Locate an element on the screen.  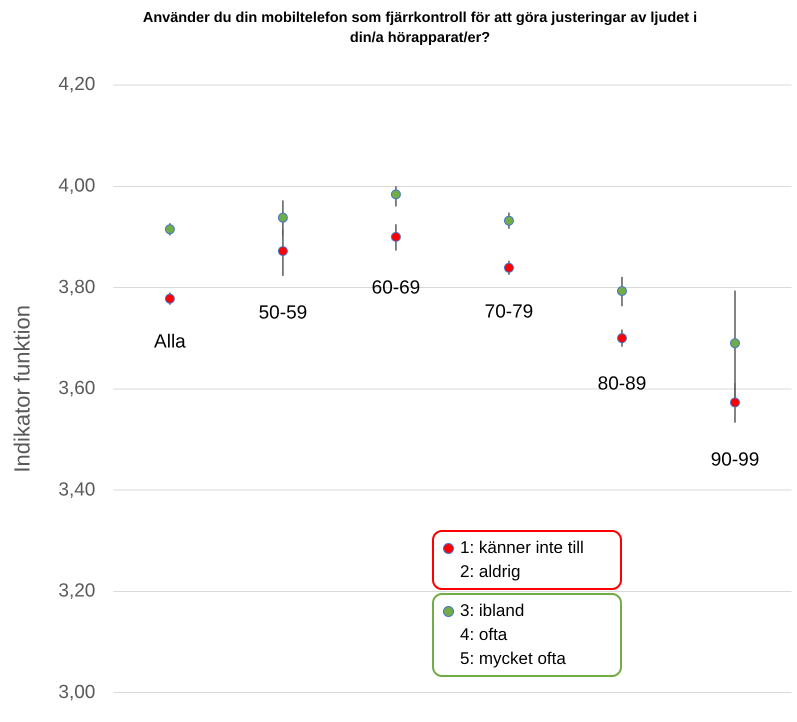
y-tick-label: 4,20 is located at coordinates (77, 85).